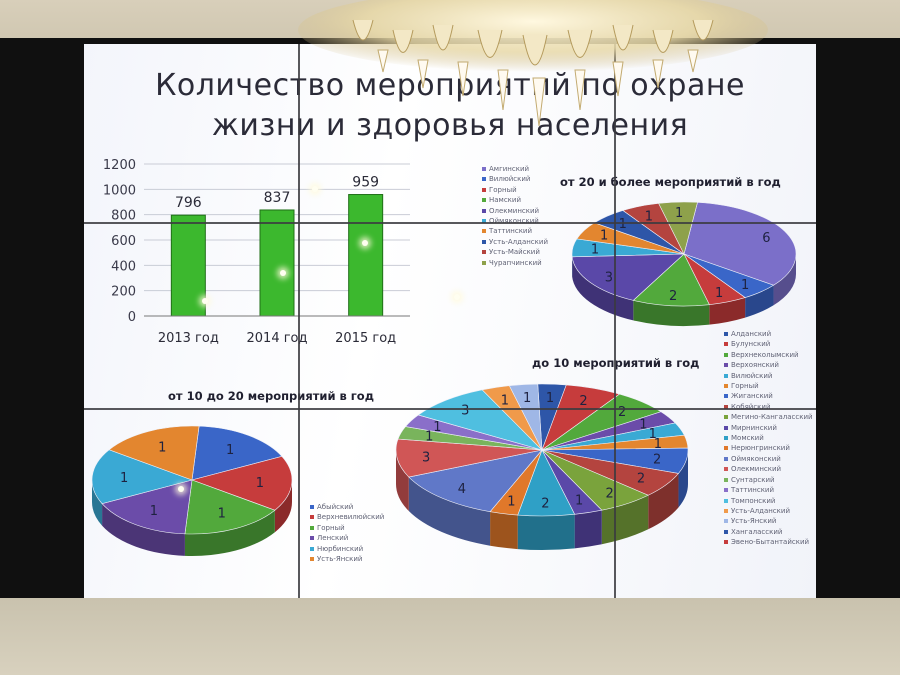 This screenshot has height=675, width=900. Describe the element at coordinates (533, 63) in the screenshot. I see `chandelier` at that location.